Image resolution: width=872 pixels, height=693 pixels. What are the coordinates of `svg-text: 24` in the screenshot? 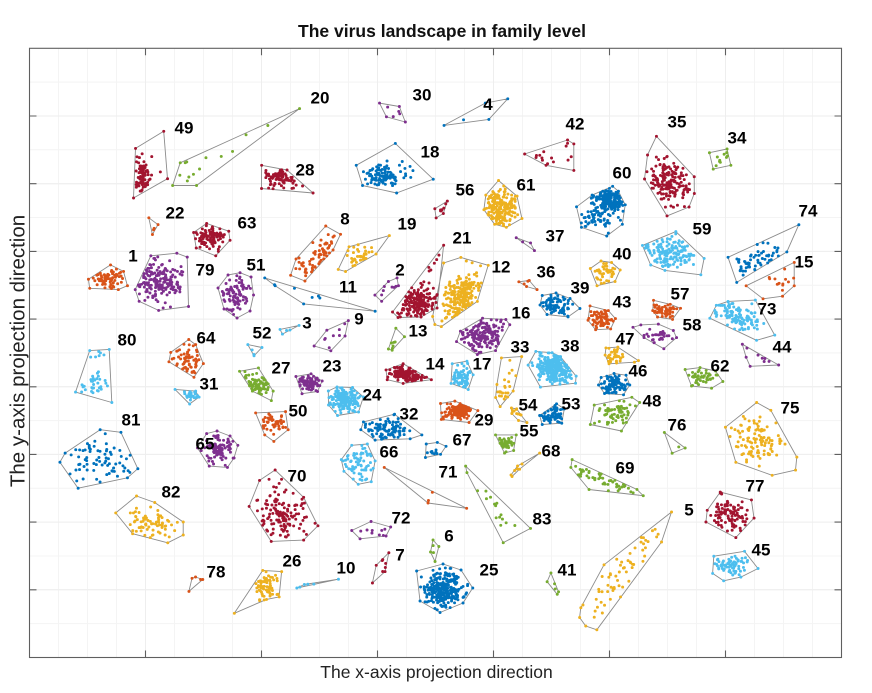 It's located at (372, 394).